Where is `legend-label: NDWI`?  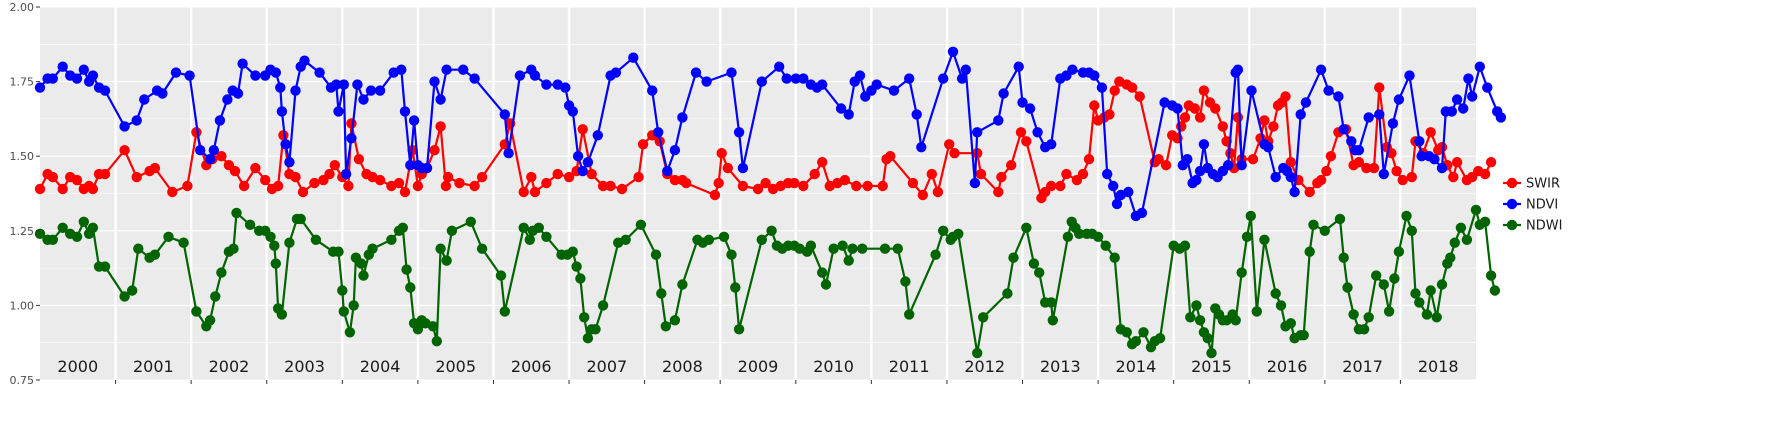
legend-label: NDWI is located at coordinates (1544, 226).